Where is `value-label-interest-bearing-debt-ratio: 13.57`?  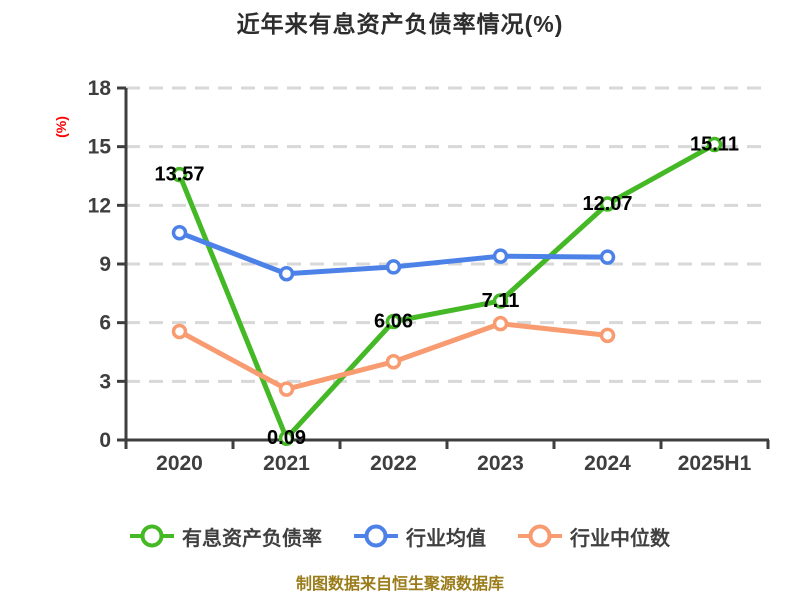
value-label-interest-bearing-debt-ratio: 13.57 is located at coordinates (179, 175).